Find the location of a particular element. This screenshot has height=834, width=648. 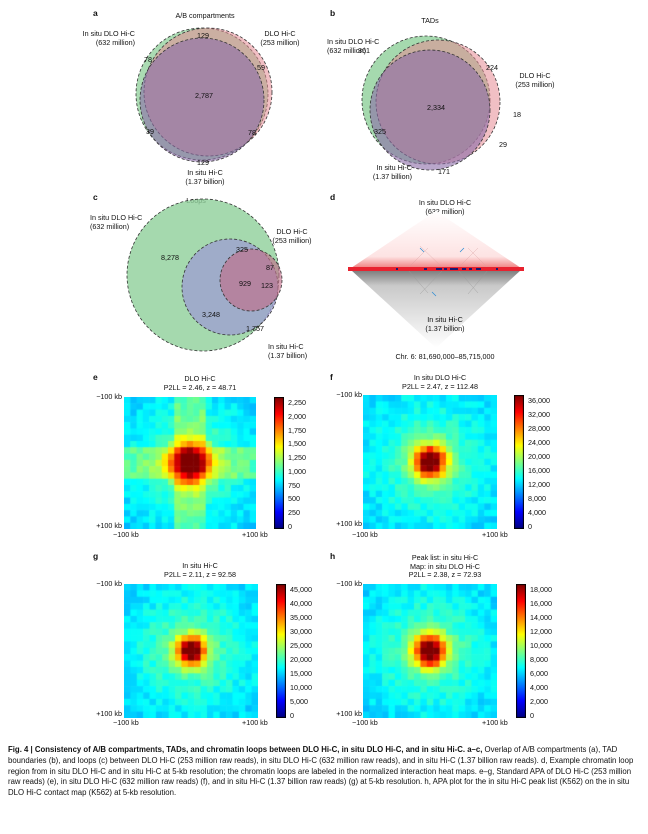

panel-g-colorbar-tick: 15,000 is located at coordinates (301, 673).